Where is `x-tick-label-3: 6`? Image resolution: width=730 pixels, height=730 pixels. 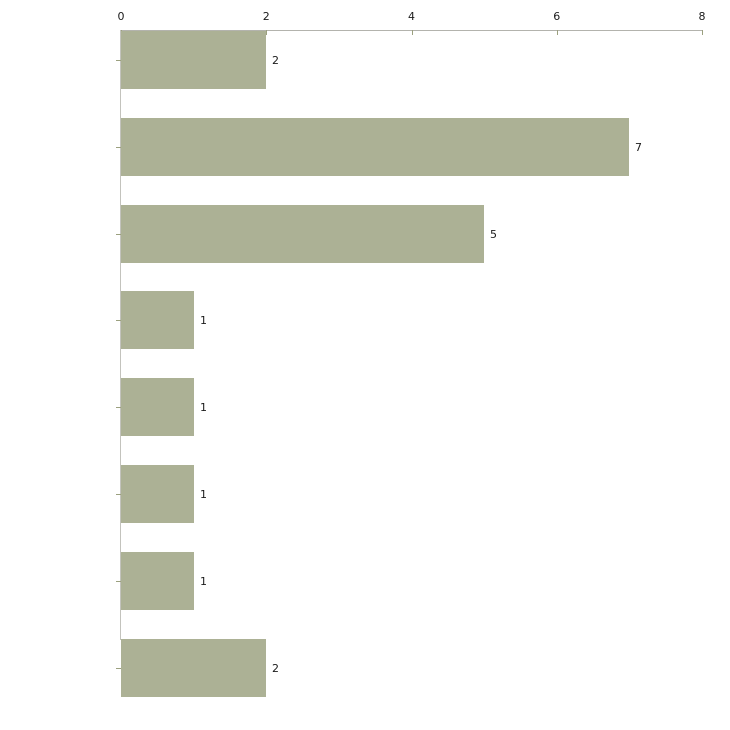 x-tick-label-3: 6 is located at coordinates (557, 16).